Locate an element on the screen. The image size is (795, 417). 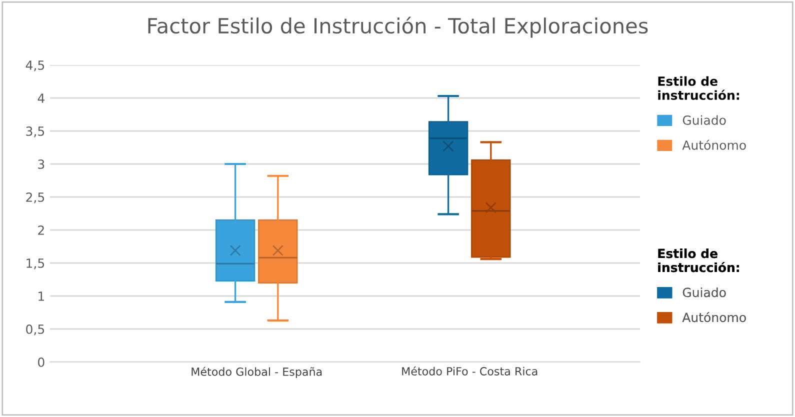
y-tick-label: 3,5 is located at coordinates (35, 132).